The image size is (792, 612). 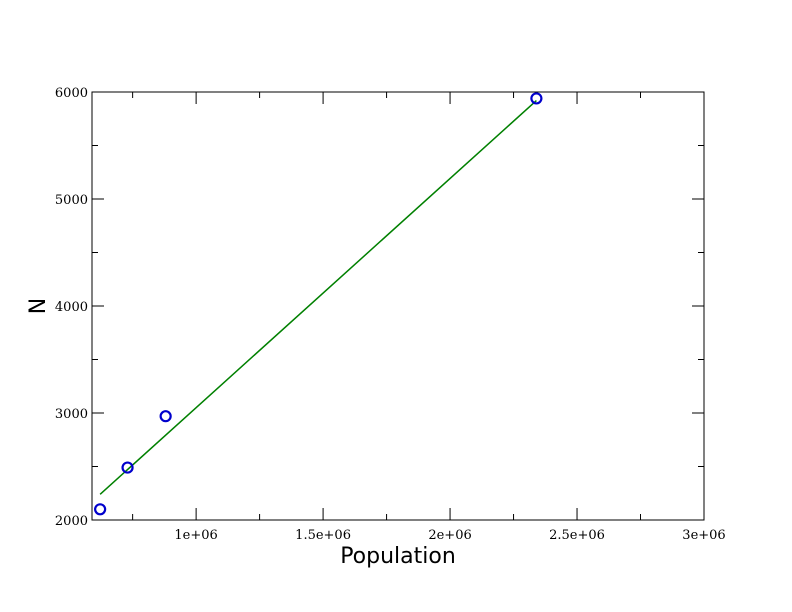 What do you see at coordinates (38, 306) in the screenshot?
I see `y-axis-title: N` at bounding box center [38, 306].